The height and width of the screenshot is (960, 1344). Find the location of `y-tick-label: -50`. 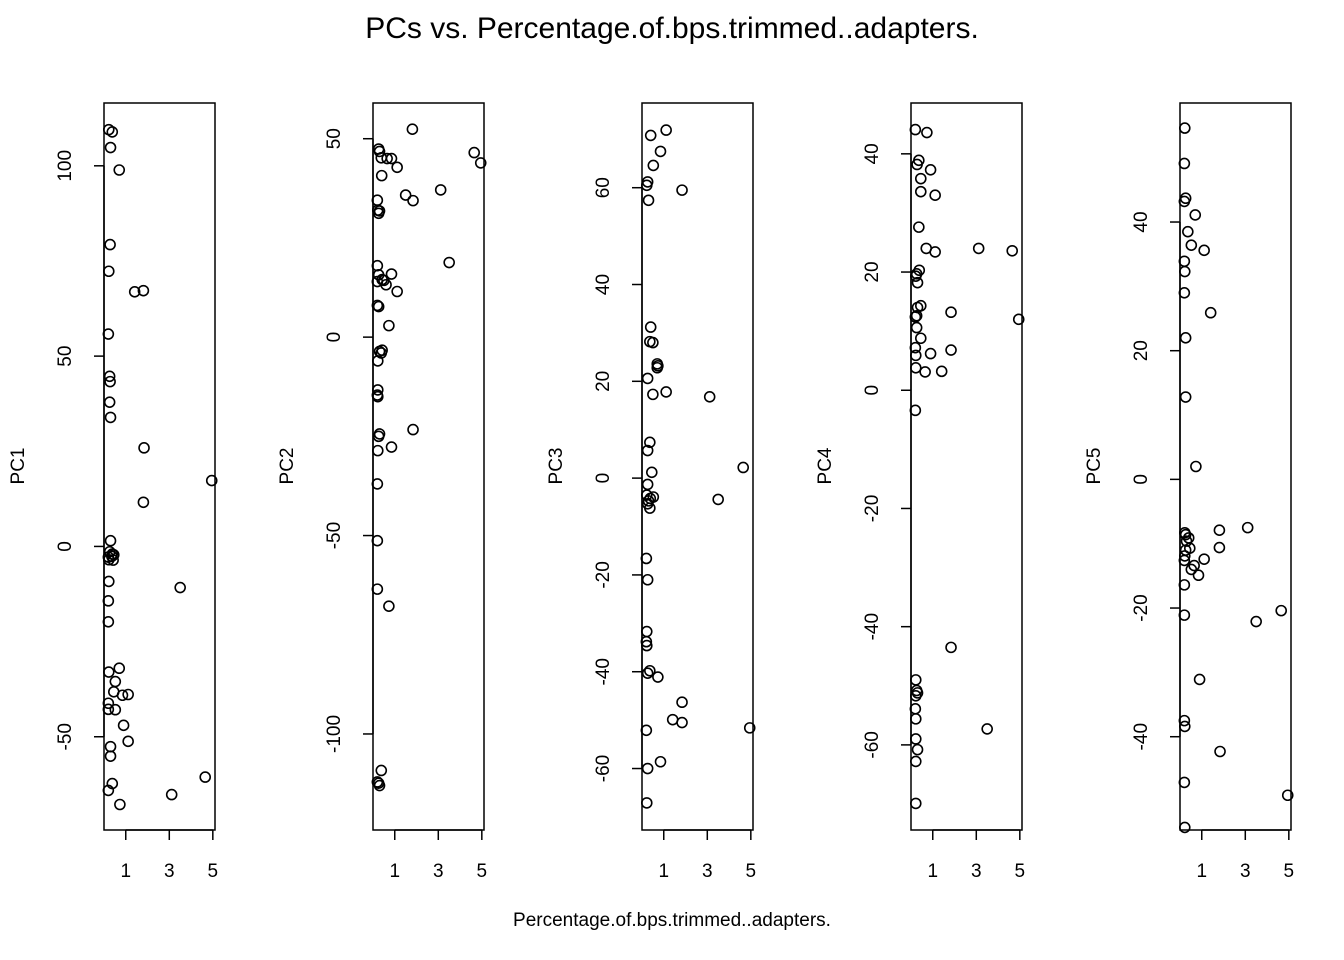

y-tick-label: -50 is located at coordinates (334, 535).